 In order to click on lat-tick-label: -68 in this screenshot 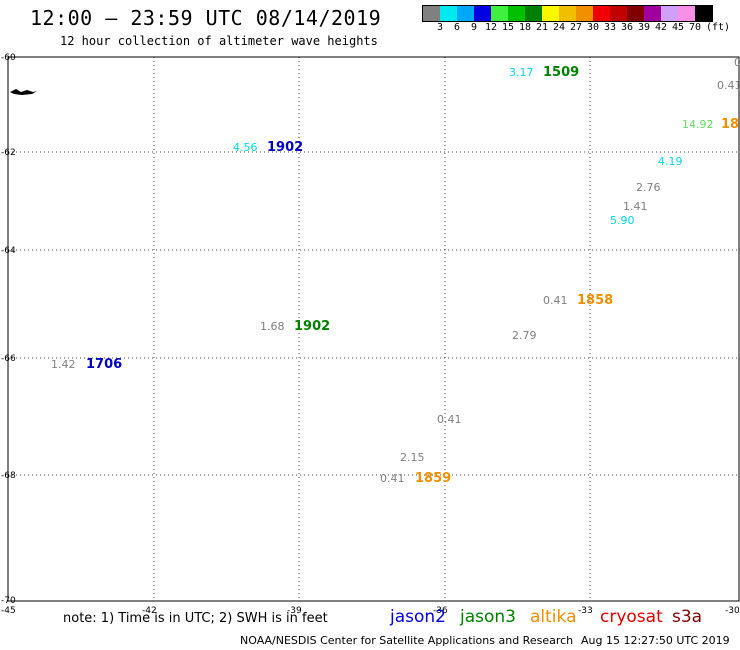, I will do `click(8, 476)`.